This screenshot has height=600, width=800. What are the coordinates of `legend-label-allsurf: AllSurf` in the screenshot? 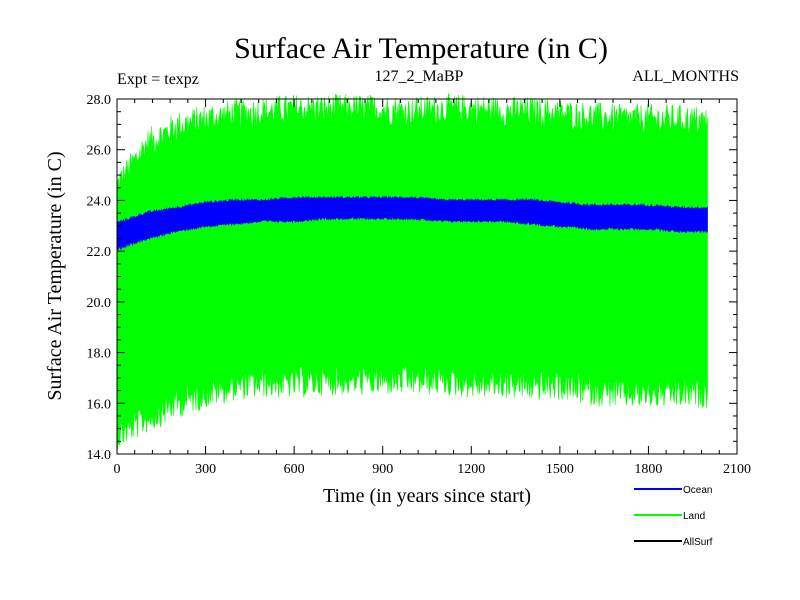 It's located at (698, 542).